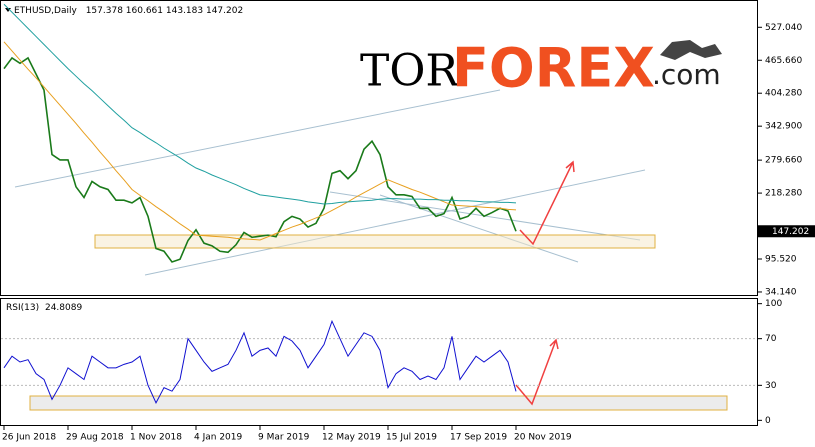  Describe the element at coordinates (144, 11) in the screenshot. I see `high: 160.661` at that location.